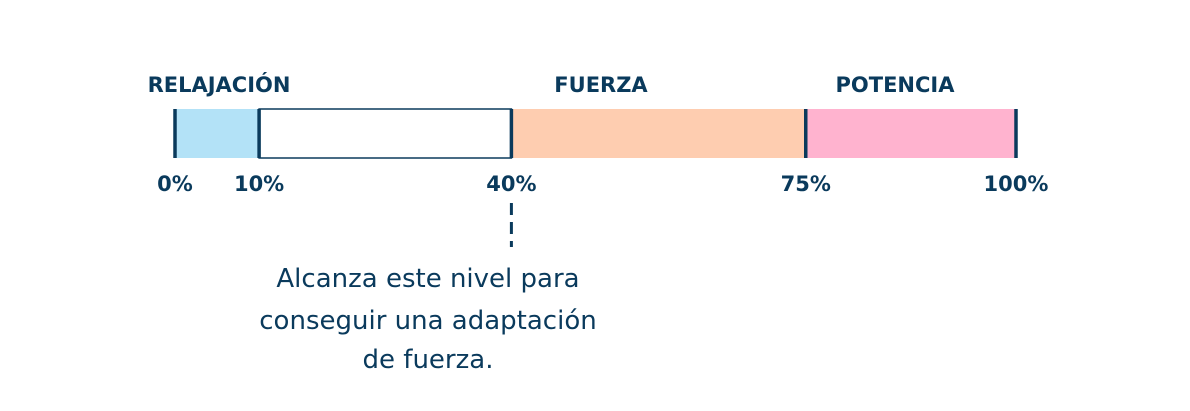  What do you see at coordinates (428, 360) in the screenshot?
I see `note-line-3: de fuerza.` at bounding box center [428, 360].